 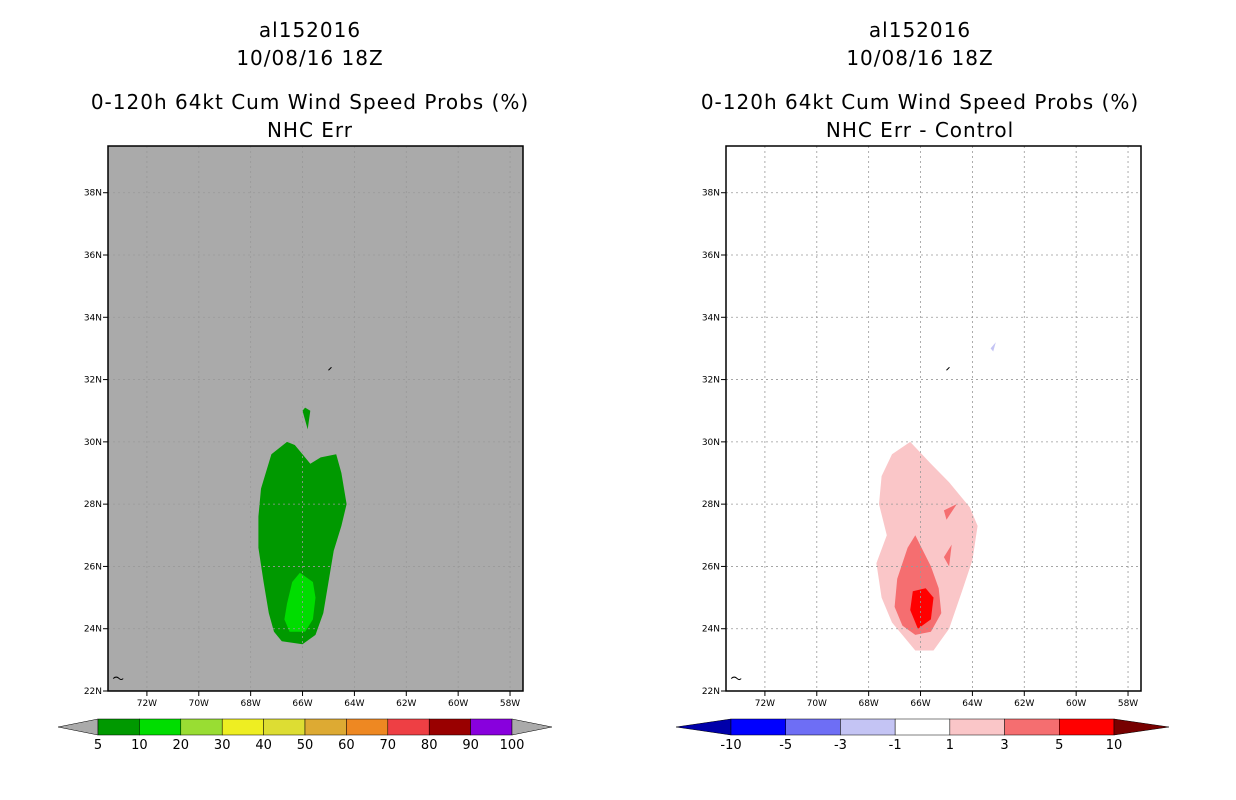 What do you see at coordinates (429, 745) in the screenshot?
I see `colorbar-level-label: 80` at bounding box center [429, 745].